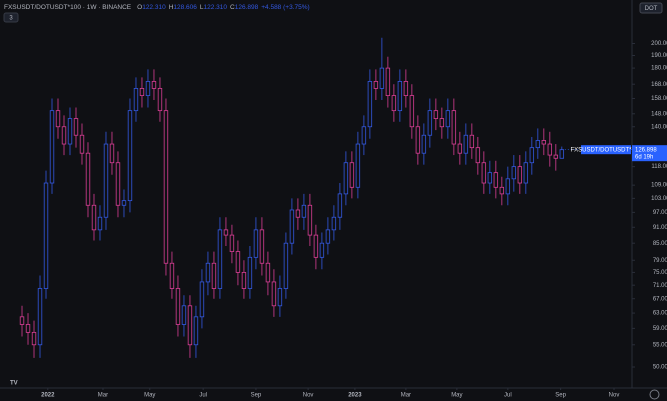 Image resolution: width=667 pixels, height=401 pixels. What do you see at coordinates (659, 186) in the screenshot?
I see `y-tick-label: 109.000` at bounding box center [659, 186].